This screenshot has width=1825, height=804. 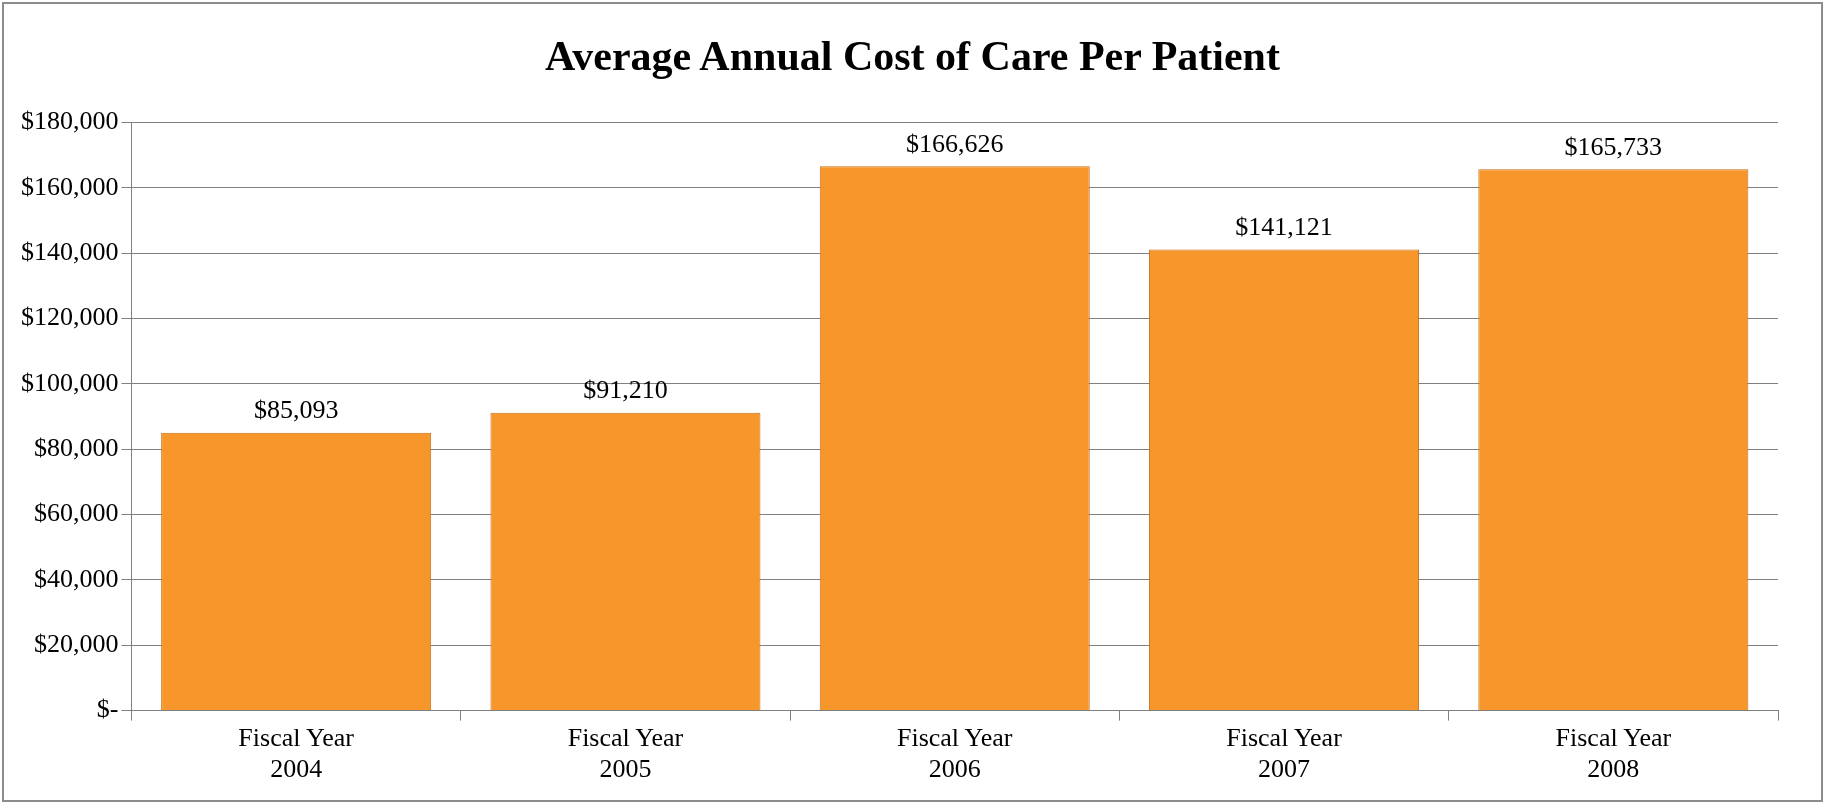 What do you see at coordinates (1613, 753) in the screenshot?
I see `x-tick-label: Fiscal Year 2008` at bounding box center [1613, 753].